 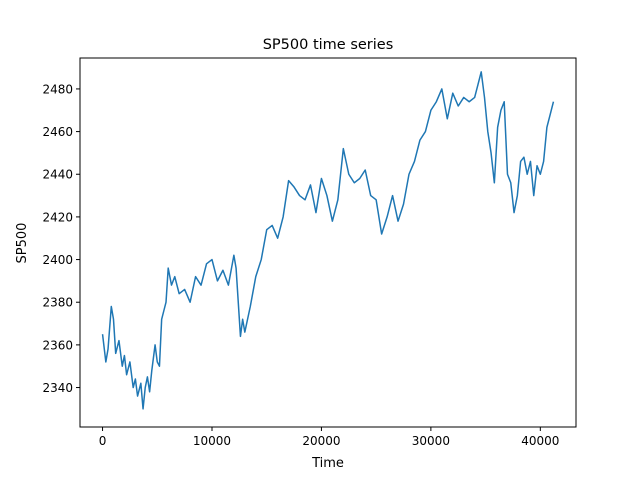 What do you see at coordinates (103, 441) in the screenshot?
I see `x-tick-label: 0` at bounding box center [103, 441].